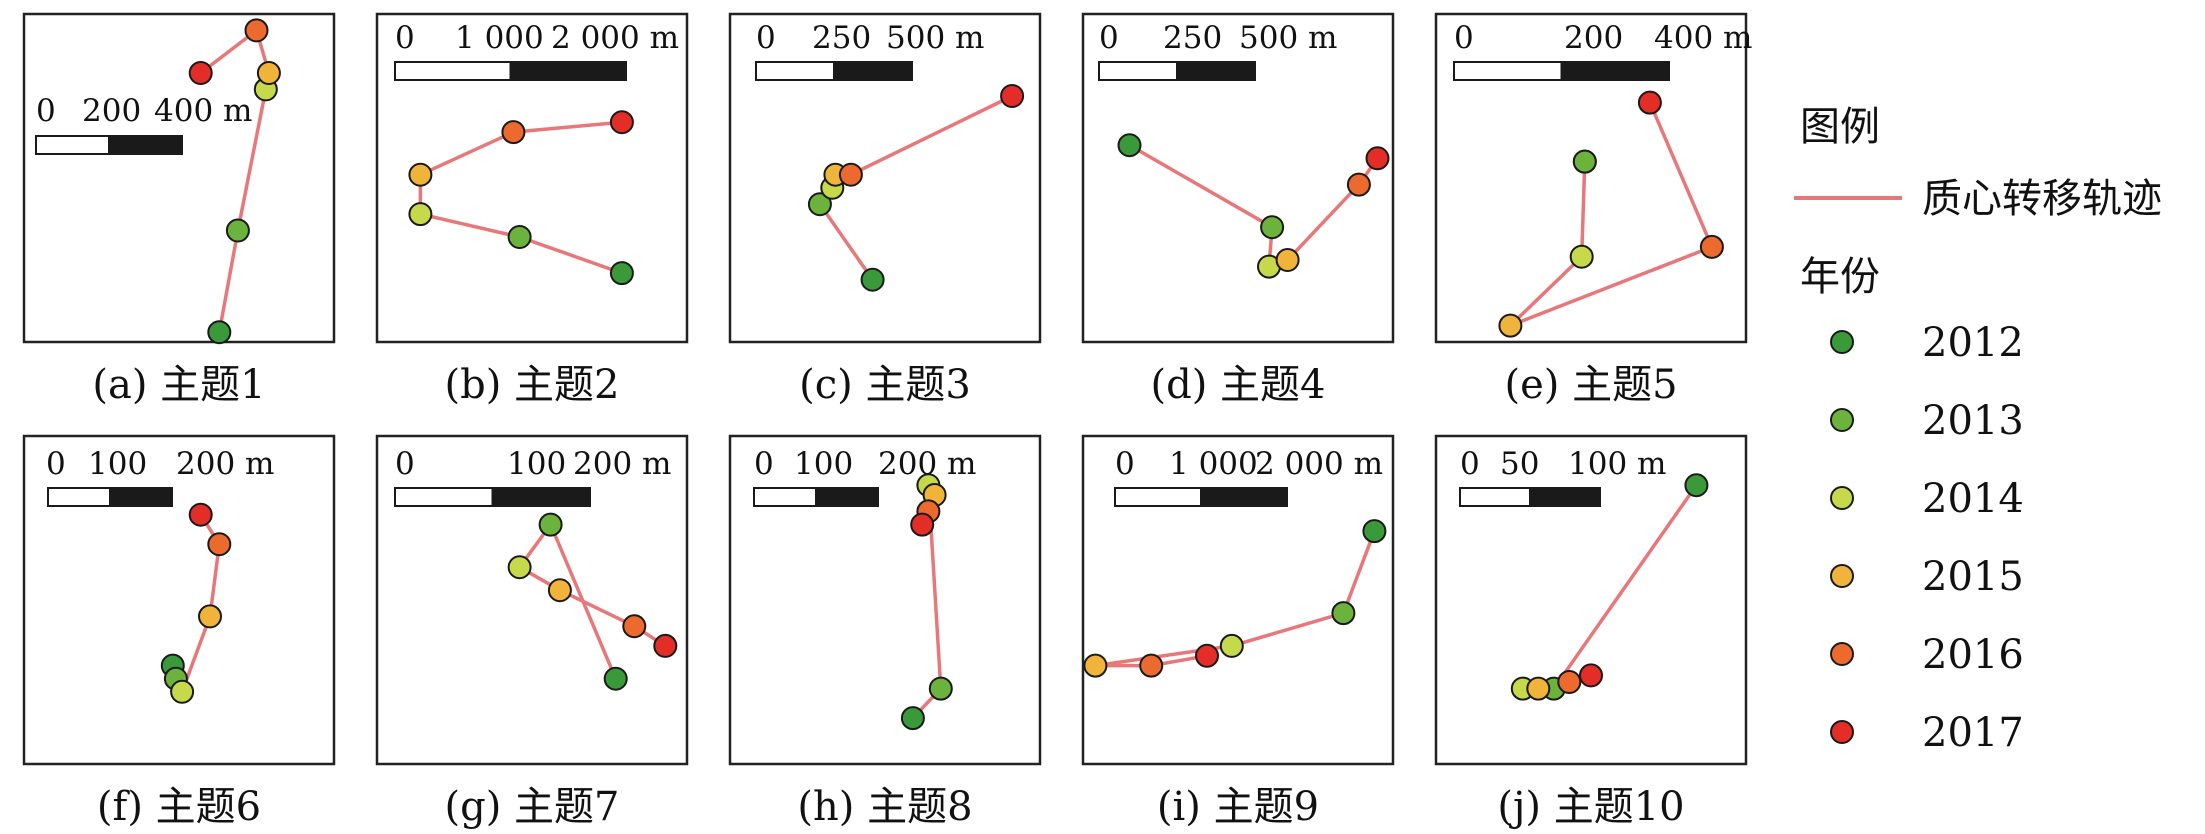 The width and height of the screenshot is (2205, 834). I want to click on panel-7: 0 100 200 m (g) 主题7, so click(532, 632).